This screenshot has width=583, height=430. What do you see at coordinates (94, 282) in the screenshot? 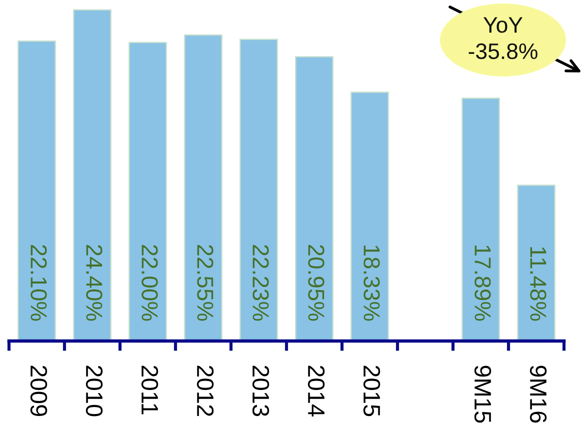
I see `data-label: 24.40%` at bounding box center [94, 282].